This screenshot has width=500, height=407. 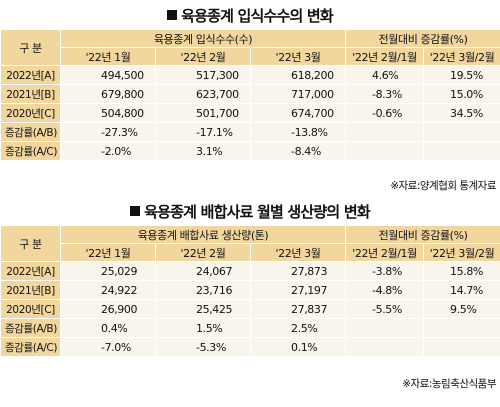 What do you see at coordinates (449, 384) in the screenshot?
I see `table2-source: ※자료:농림축산식품부` at bounding box center [449, 384].